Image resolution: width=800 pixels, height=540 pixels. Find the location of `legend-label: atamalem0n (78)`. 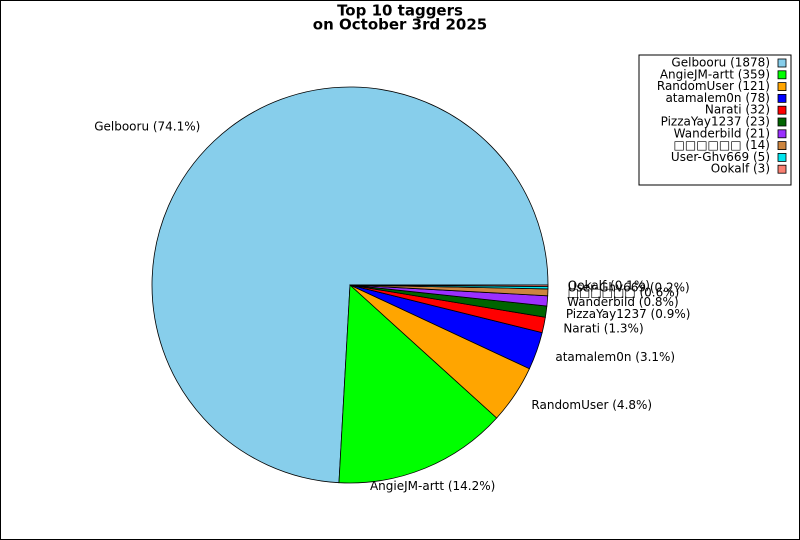

legend-label: atamalem0n (78) is located at coordinates (717, 98).